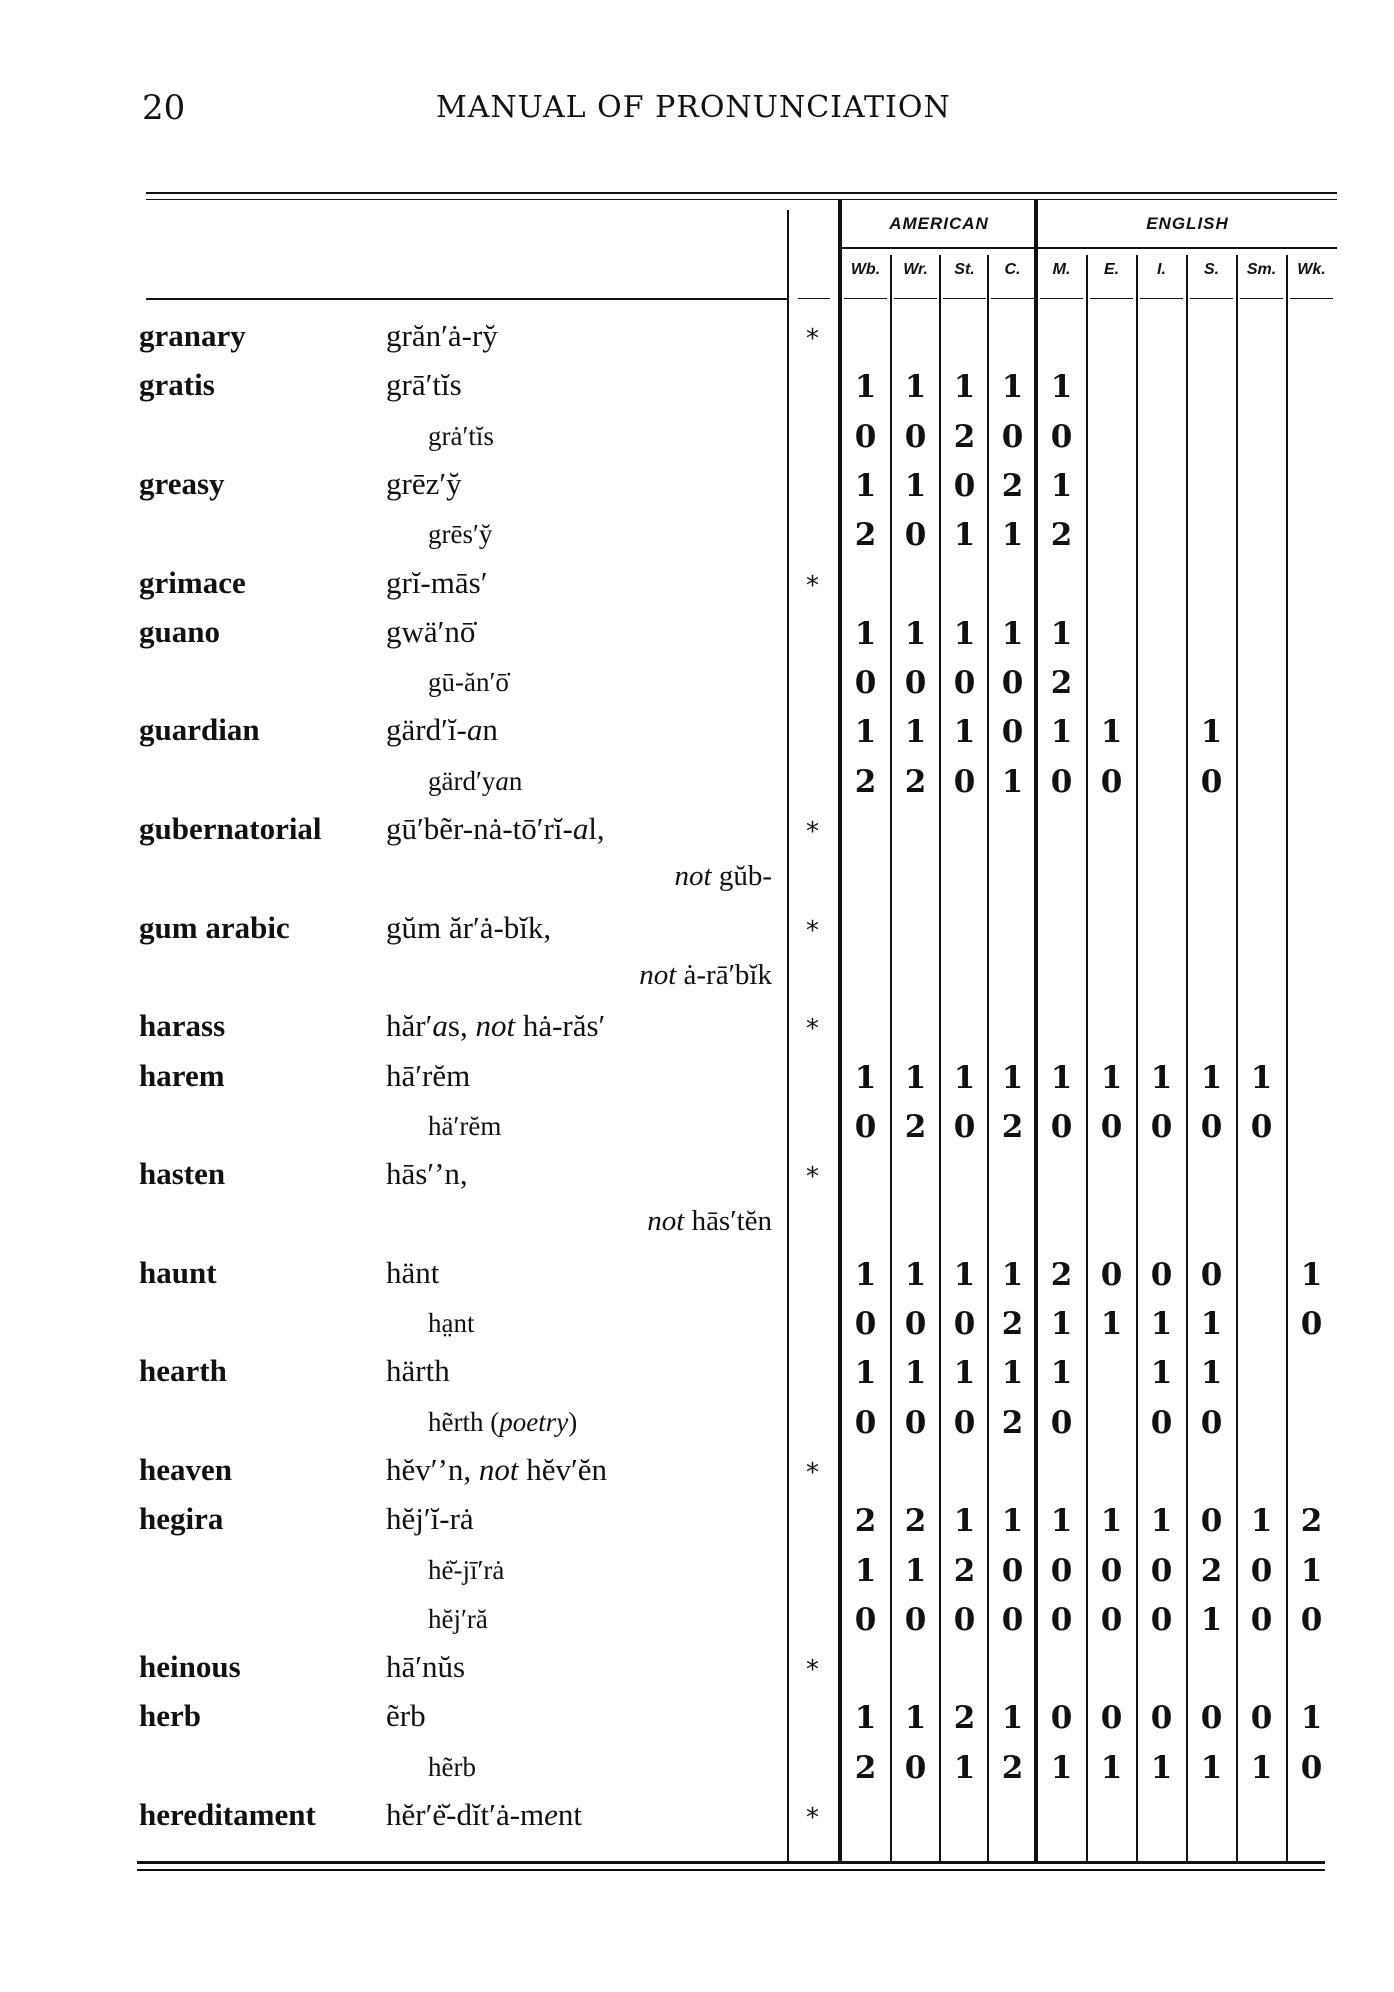 The image size is (1394, 1992). I want to click on table-row: harass hăr′as, not hȧ-răs′ *, so click(697, 1026).